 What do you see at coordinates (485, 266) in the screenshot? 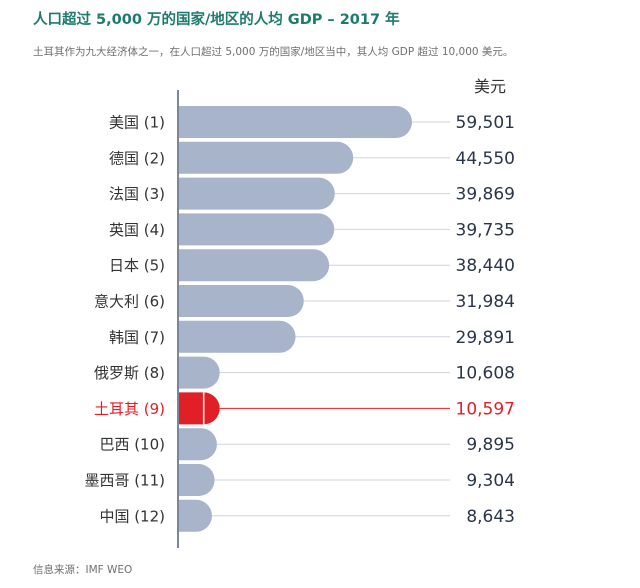
I see `value-label: 38,440` at bounding box center [485, 266].